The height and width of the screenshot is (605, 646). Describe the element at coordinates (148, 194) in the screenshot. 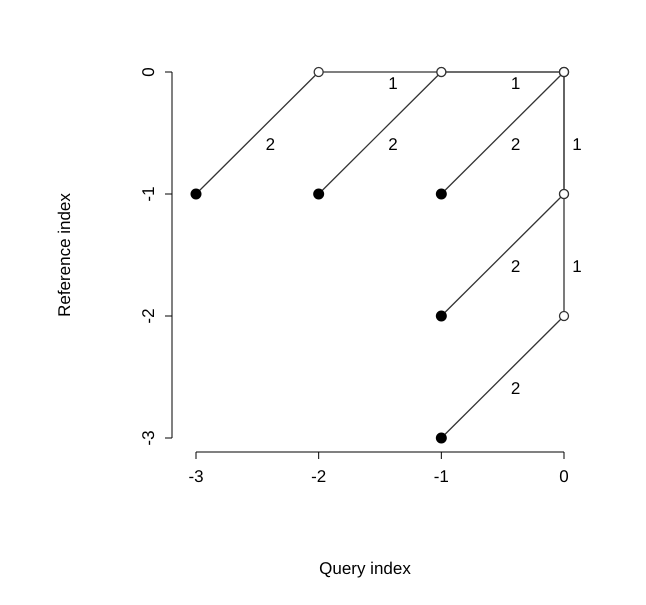

I see `y-tick-label: -1` at that location.